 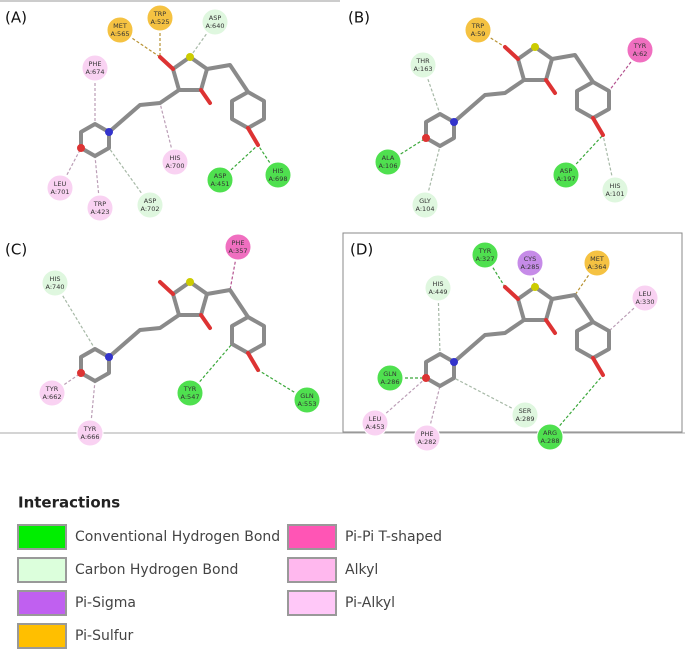 I want to click on legend-label: Pi-Sulfur, so click(x=104, y=636).